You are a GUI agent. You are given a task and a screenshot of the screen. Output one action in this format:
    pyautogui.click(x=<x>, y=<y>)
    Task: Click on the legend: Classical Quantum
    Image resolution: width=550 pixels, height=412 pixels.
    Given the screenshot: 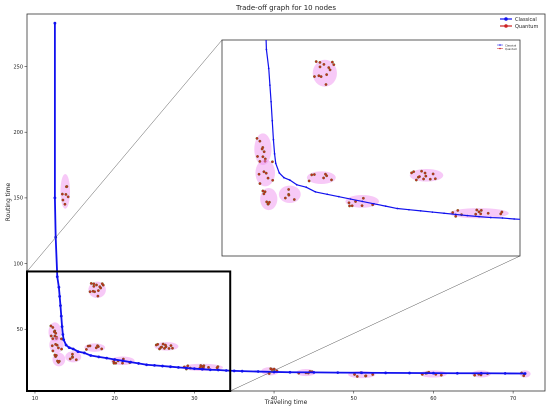 What is the action you would take?
    pyautogui.click(x=519, y=23)
    